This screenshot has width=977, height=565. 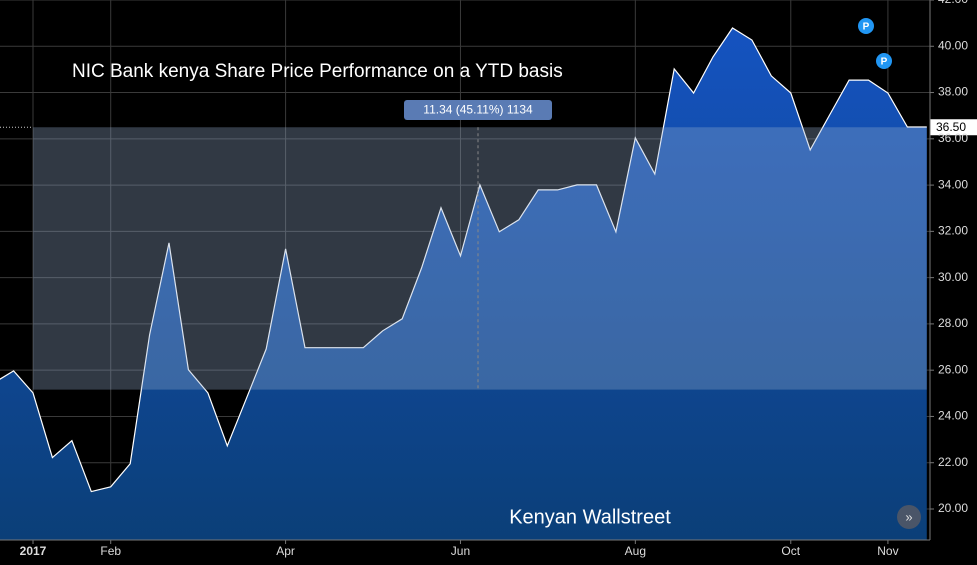 What do you see at coordinates (953, 416) in the screenshot?
I see `y-tick-label: 24.00` at bounding box center [953, 416].